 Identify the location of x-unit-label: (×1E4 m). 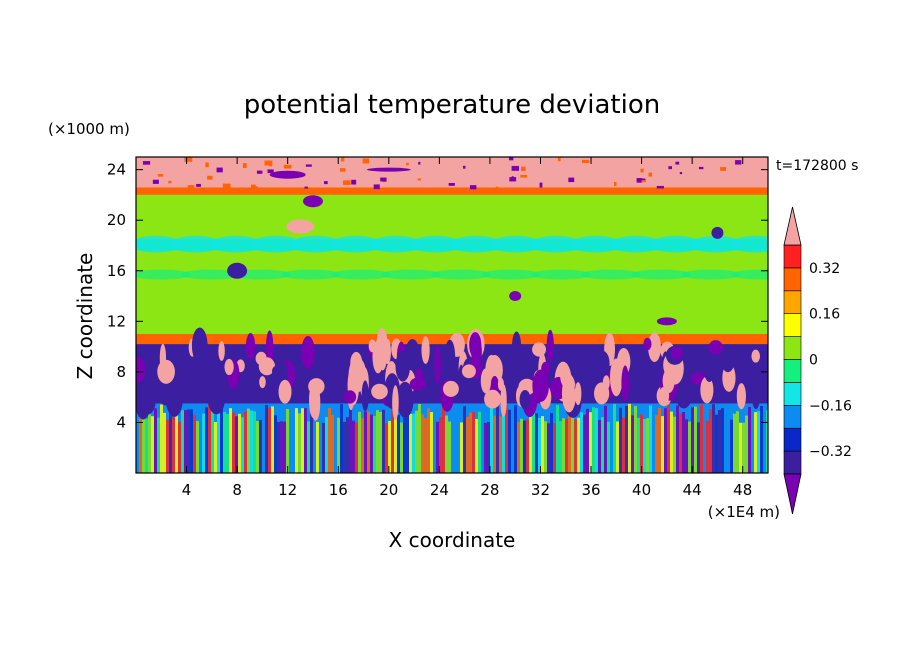
(744, 512).